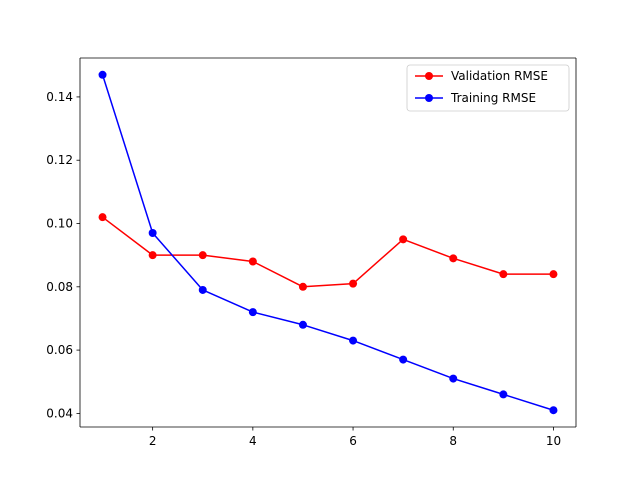 This screenshot has height=480, width=640. What do you see at coordinates (59, 350) in the screenshot?
I see `y-tick-label: 0.06` at bounding box center [59, 350].